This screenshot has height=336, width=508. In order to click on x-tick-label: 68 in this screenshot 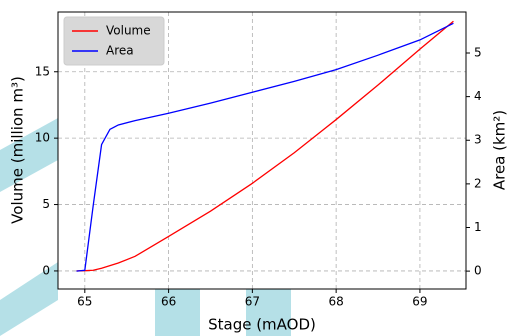, I will do `click(336, 302)`.